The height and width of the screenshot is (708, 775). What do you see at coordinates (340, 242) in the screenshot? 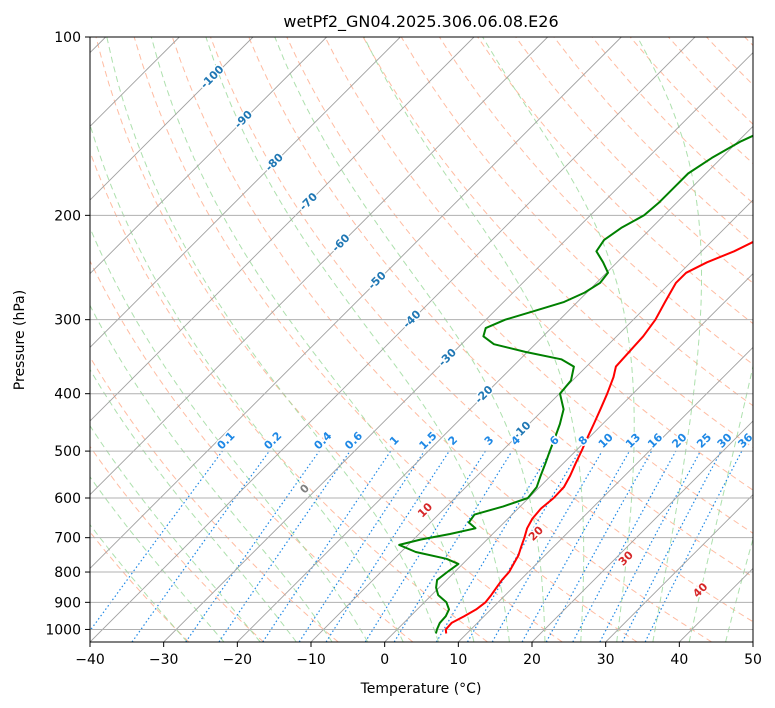
I see `dry-adiabat-label: -60` at bounding box center [340, 242].